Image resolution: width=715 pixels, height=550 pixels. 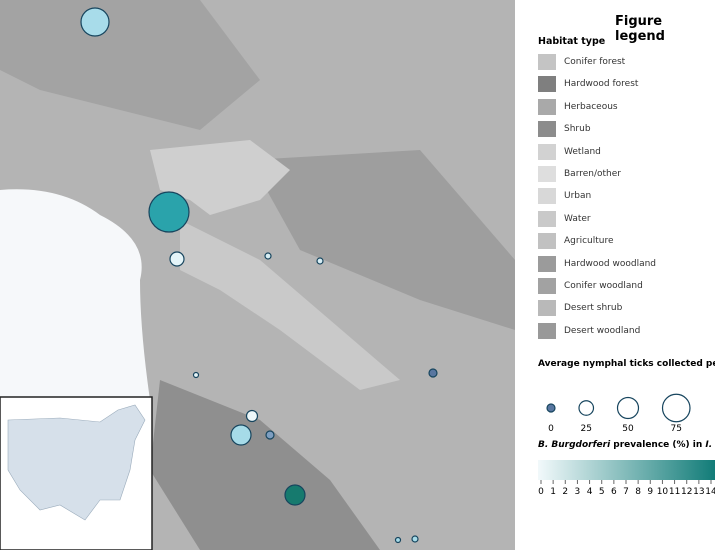 What do you see at coordinates (640, 29) in the screenshot?
I see `legend-title: Figure legend` at bounding box center [640, 29].